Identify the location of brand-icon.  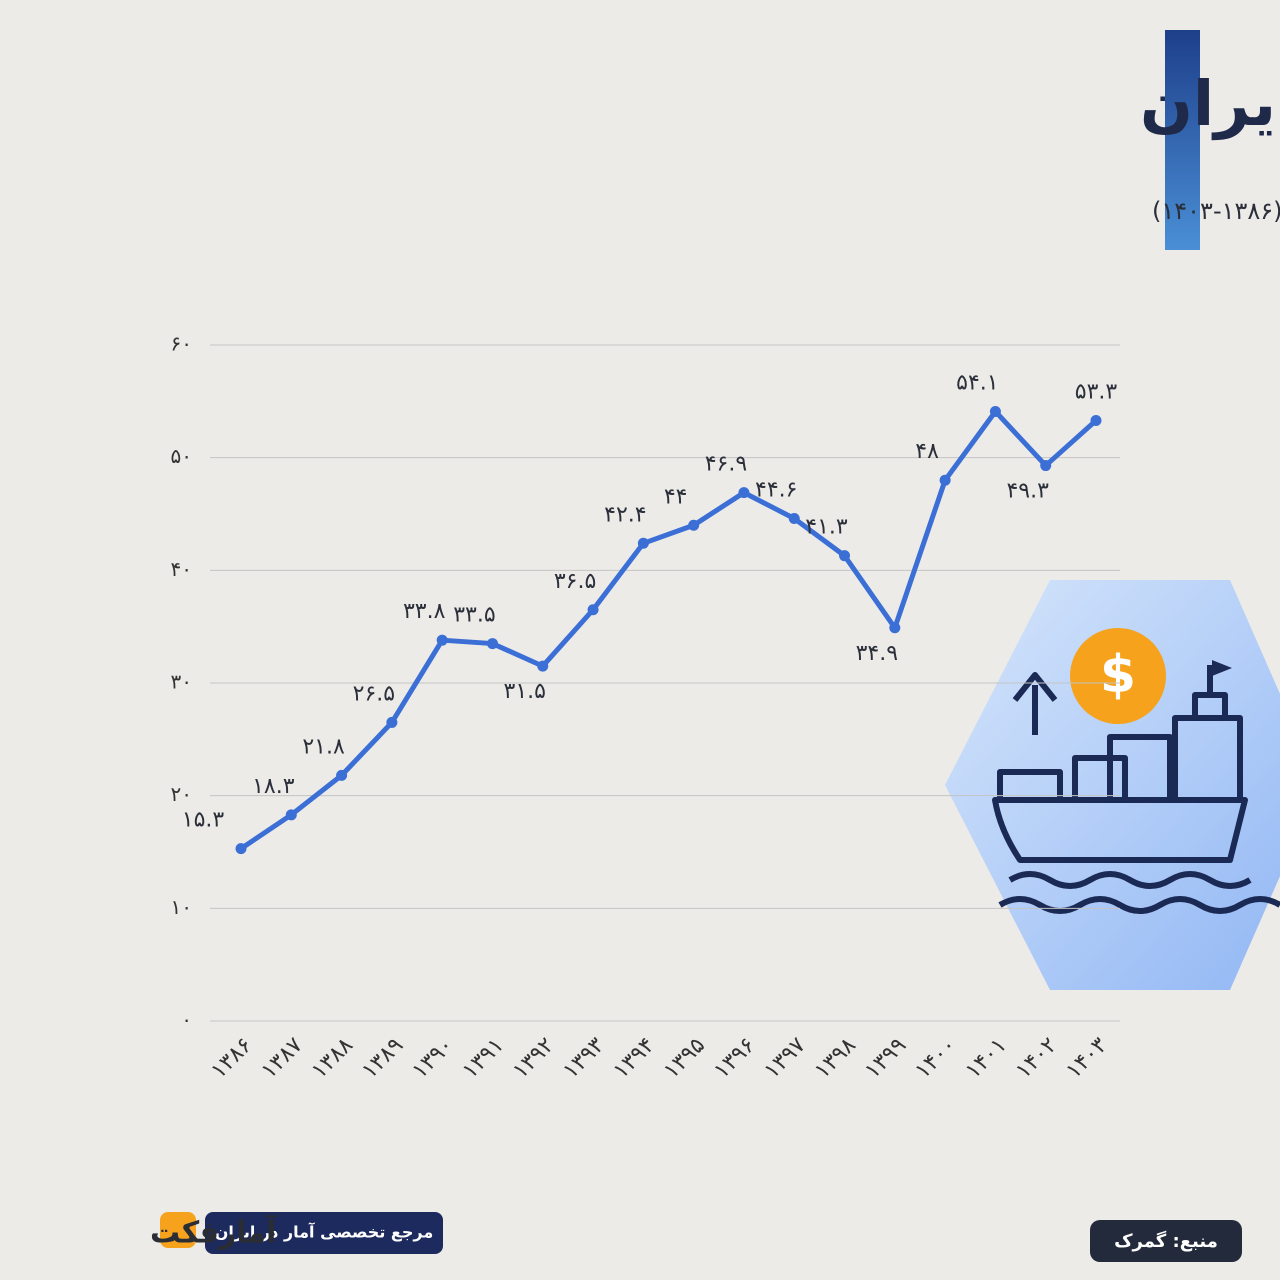
(178, 1230).